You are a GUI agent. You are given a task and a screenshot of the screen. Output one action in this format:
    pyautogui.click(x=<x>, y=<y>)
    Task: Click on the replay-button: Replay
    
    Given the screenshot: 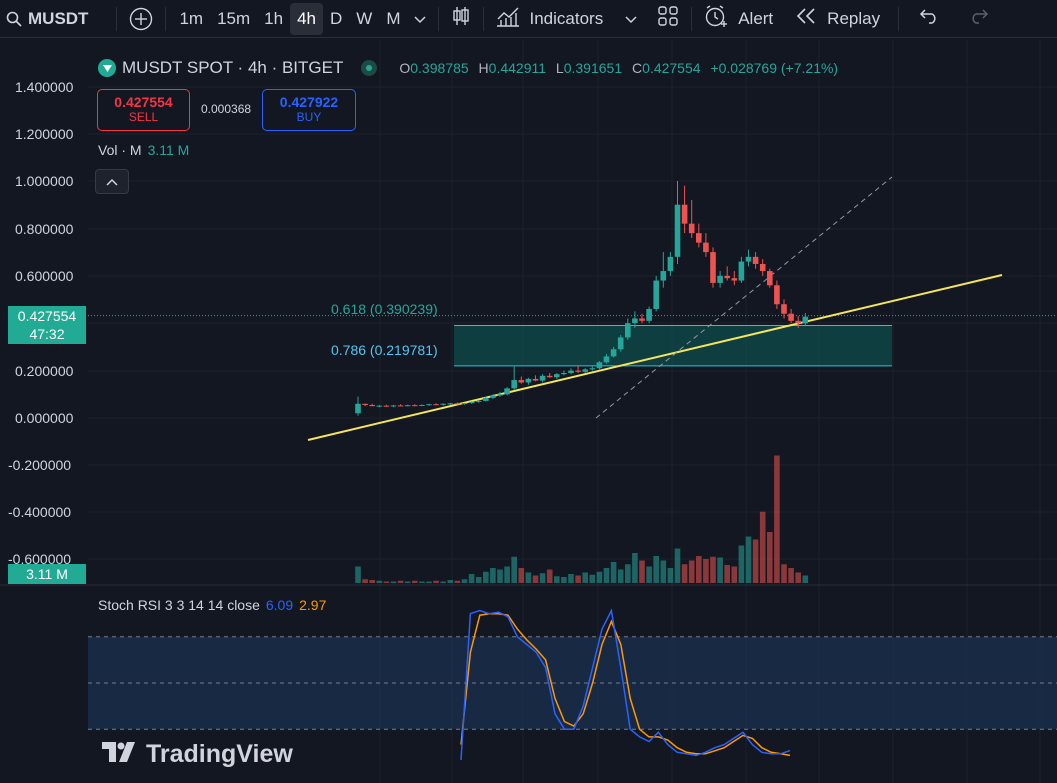 What is the action you would take?
    pyautogui.click(x=837, y=19)
    